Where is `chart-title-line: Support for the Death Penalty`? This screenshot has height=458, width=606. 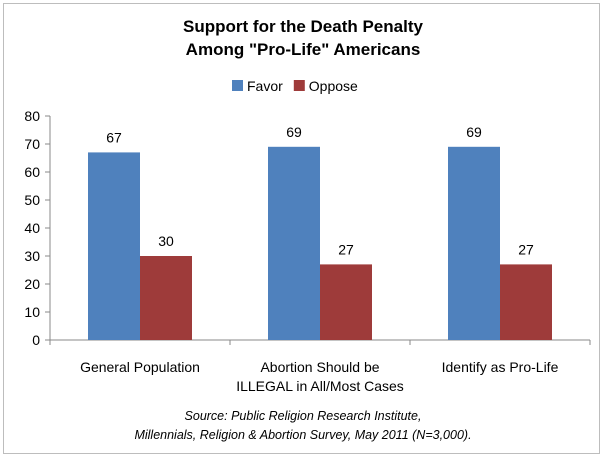 chart-title-line: Support for the Death Penalty is located at coordinates (303, 26).